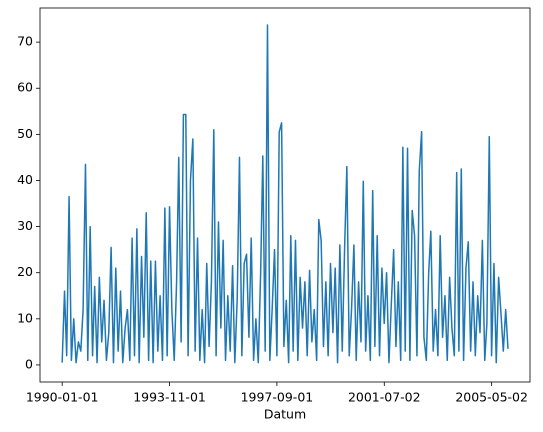 Image resolution: width=543 pixels, height=432 pixels. Describe the element at coordinates (384, 397) in the screenshot. I see `x-tick-label: 2001-07-02` at that location.